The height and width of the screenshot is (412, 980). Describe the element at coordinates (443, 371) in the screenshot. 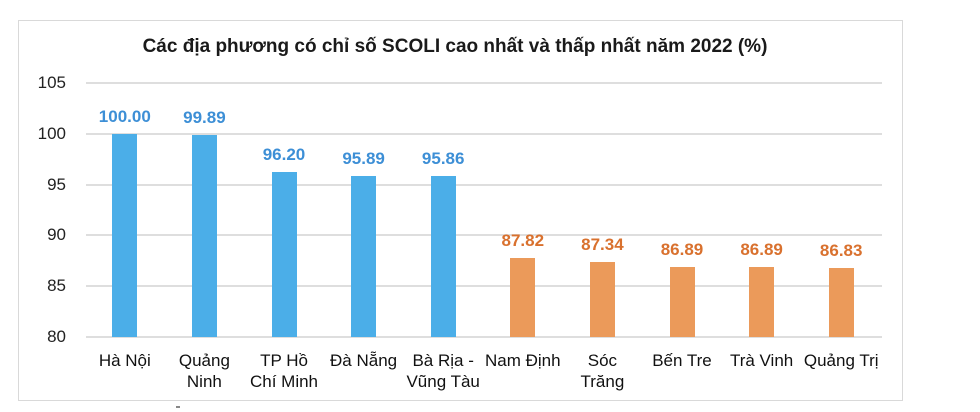

I see `x-tick-label: Bà Rịa - Vũng Tàu` at that location.